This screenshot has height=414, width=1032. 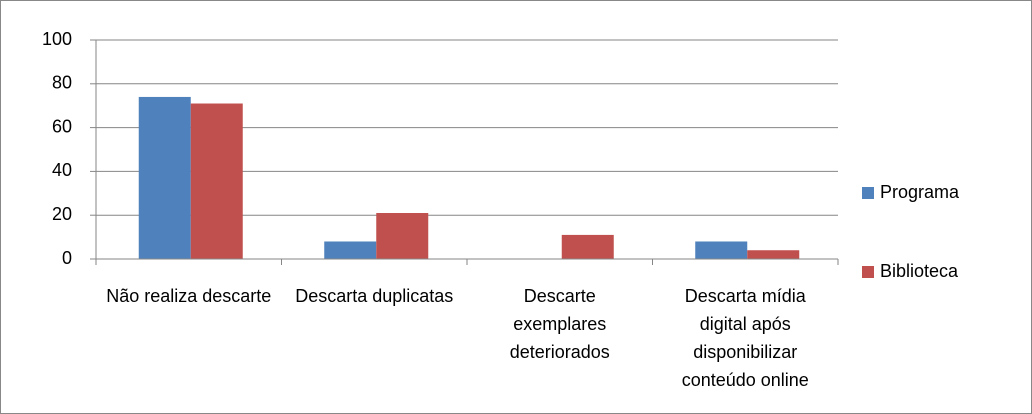 What do you see at coordinates (62, 83) in the screenshot?
I see `y-tick-label: 80` at bounding box center [62, 83].